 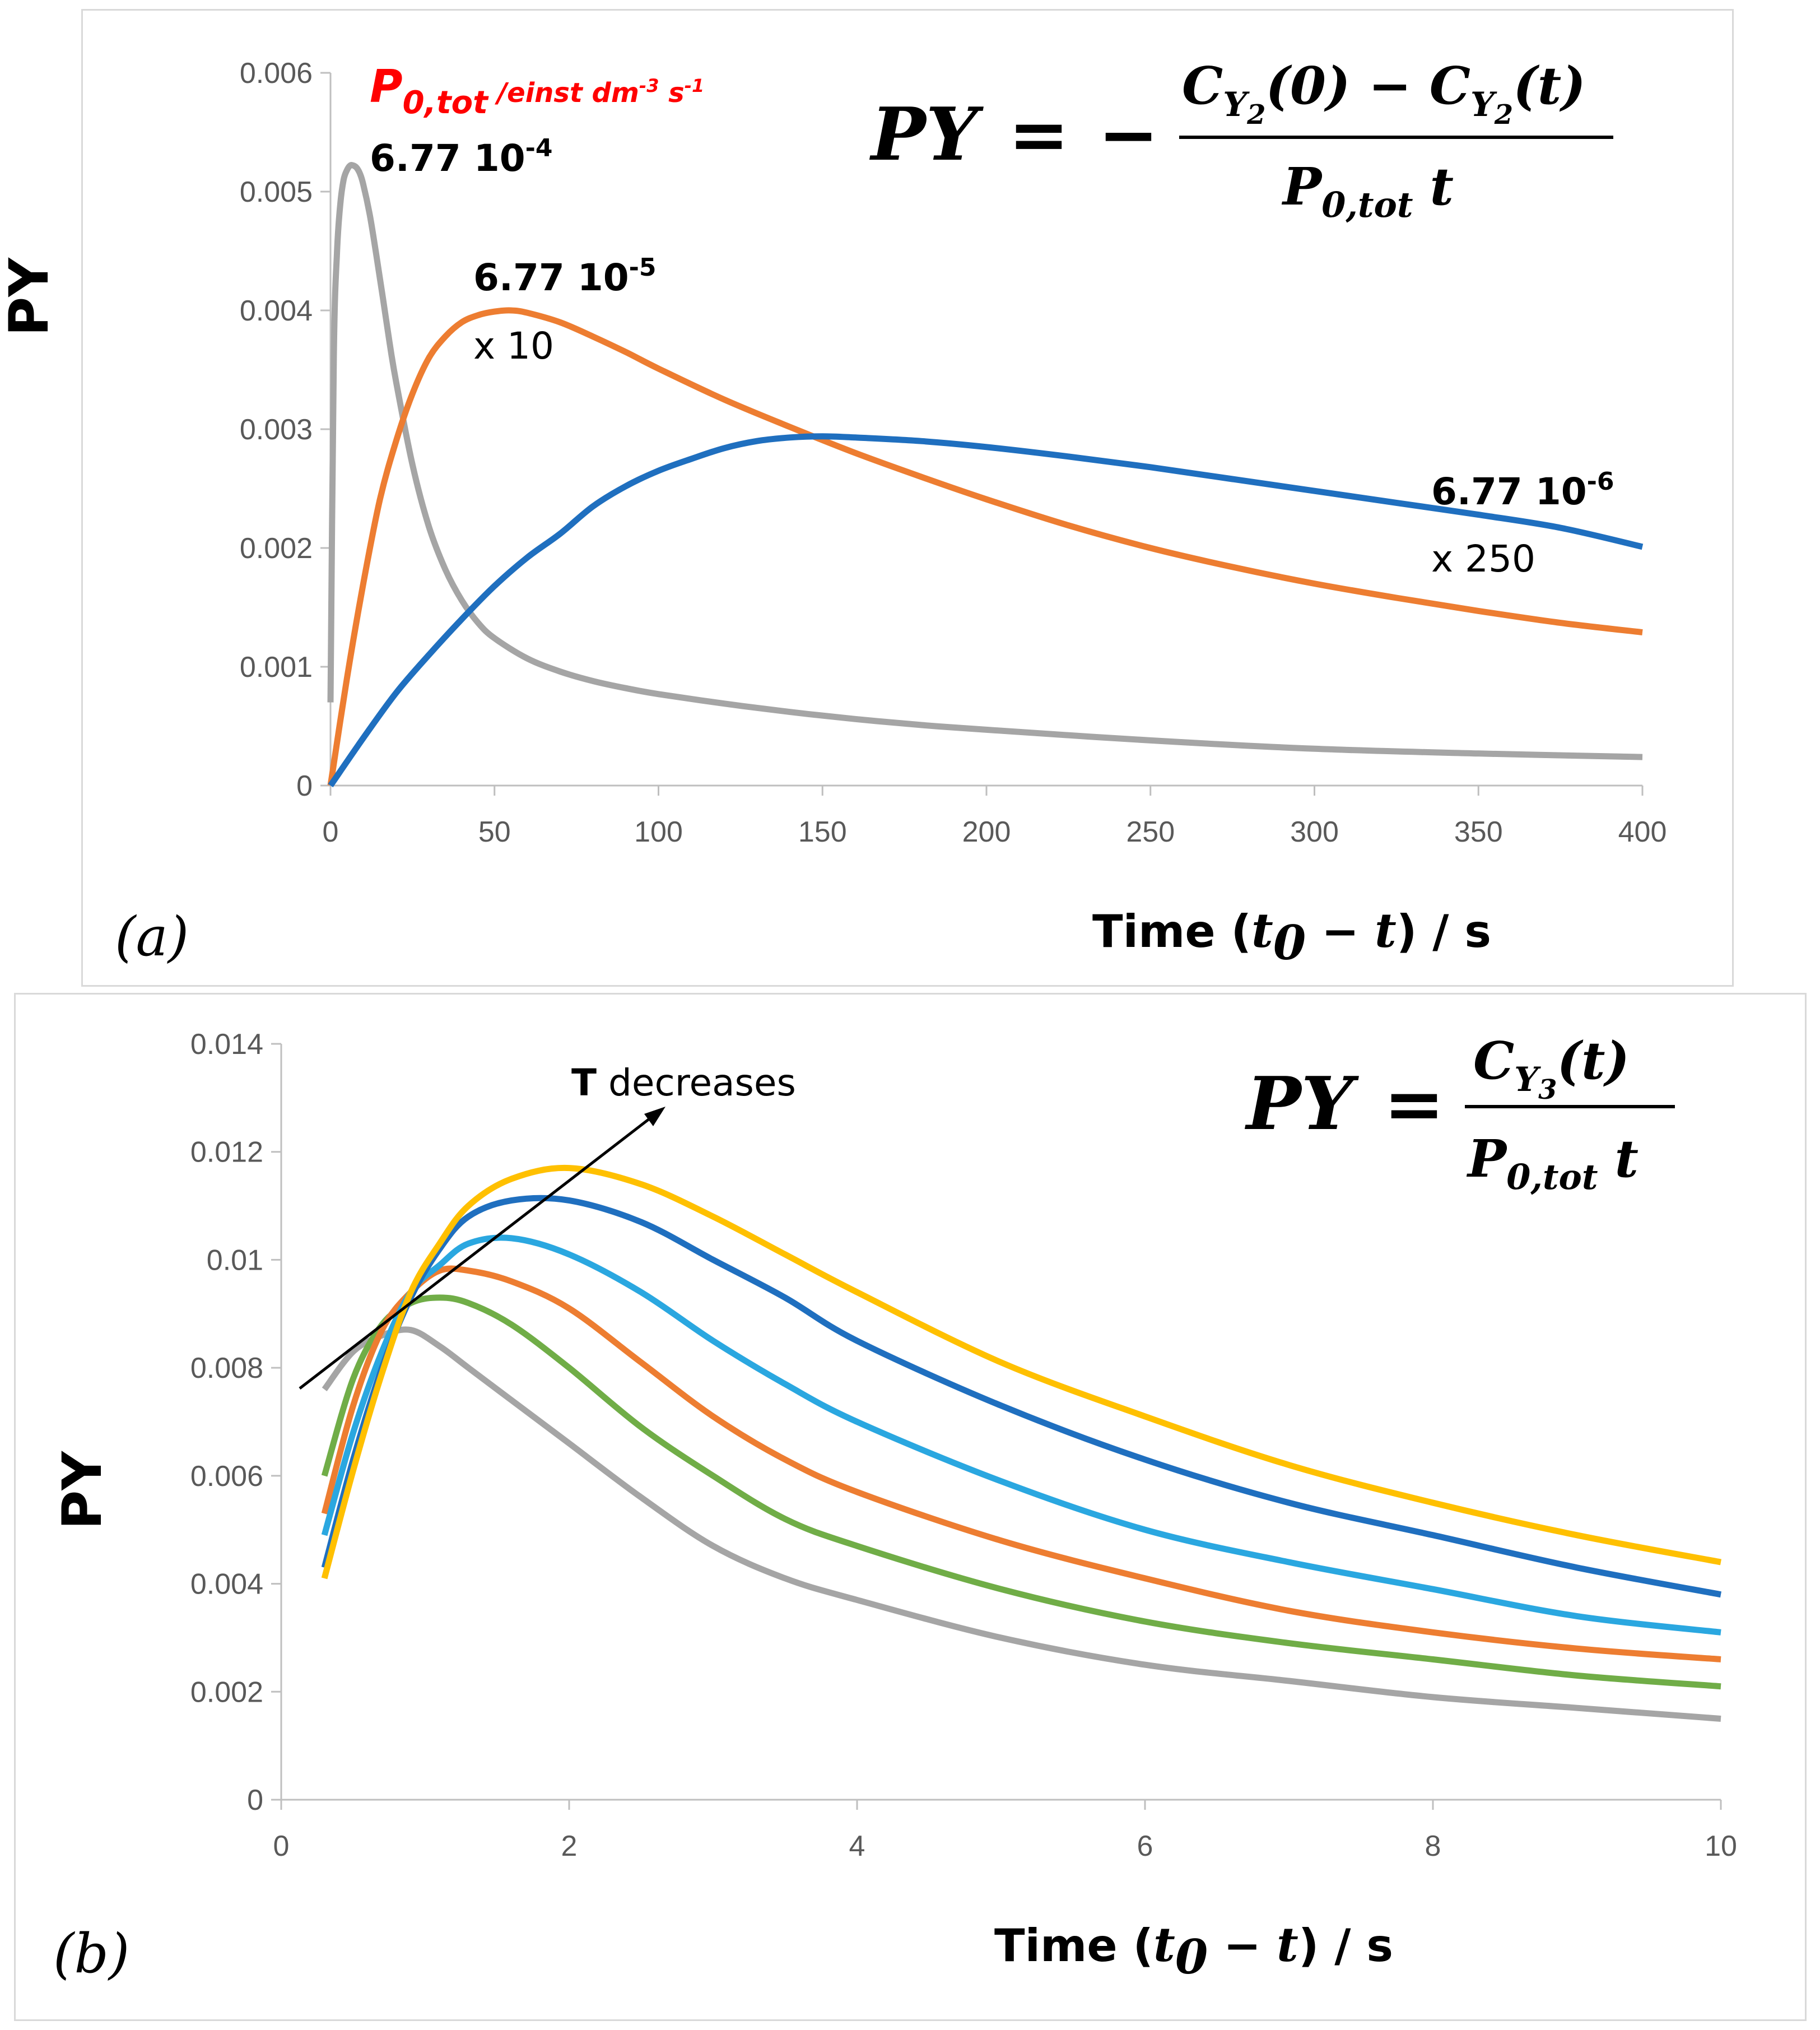 I want to click on a-series-label-1: 6.77 10-4, so click(x=462, y=157).